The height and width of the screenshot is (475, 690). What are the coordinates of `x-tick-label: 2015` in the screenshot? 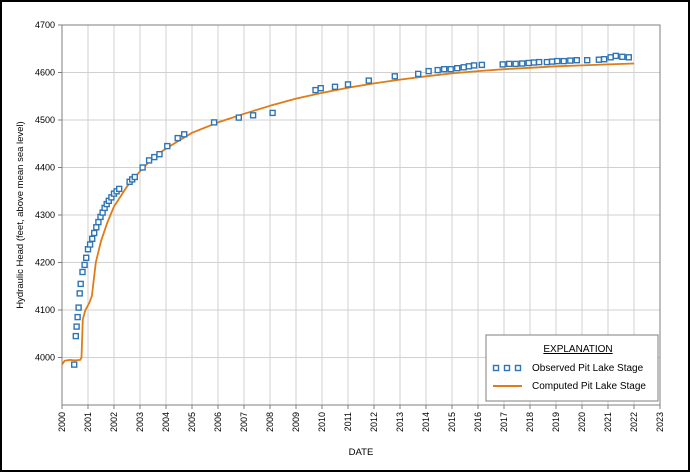 It's located at (452, 422).